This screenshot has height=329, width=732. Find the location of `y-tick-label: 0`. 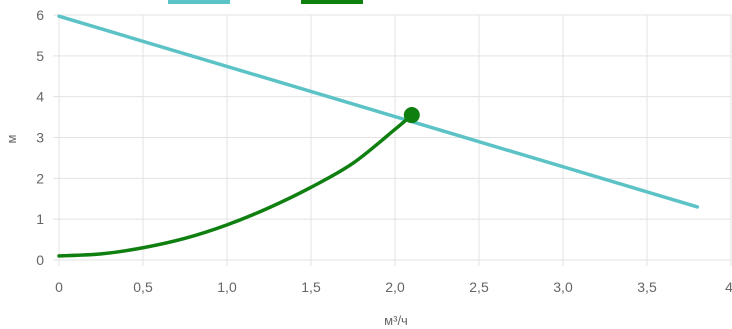

y-tick-label: 0 is located at coordinates (40, 260).